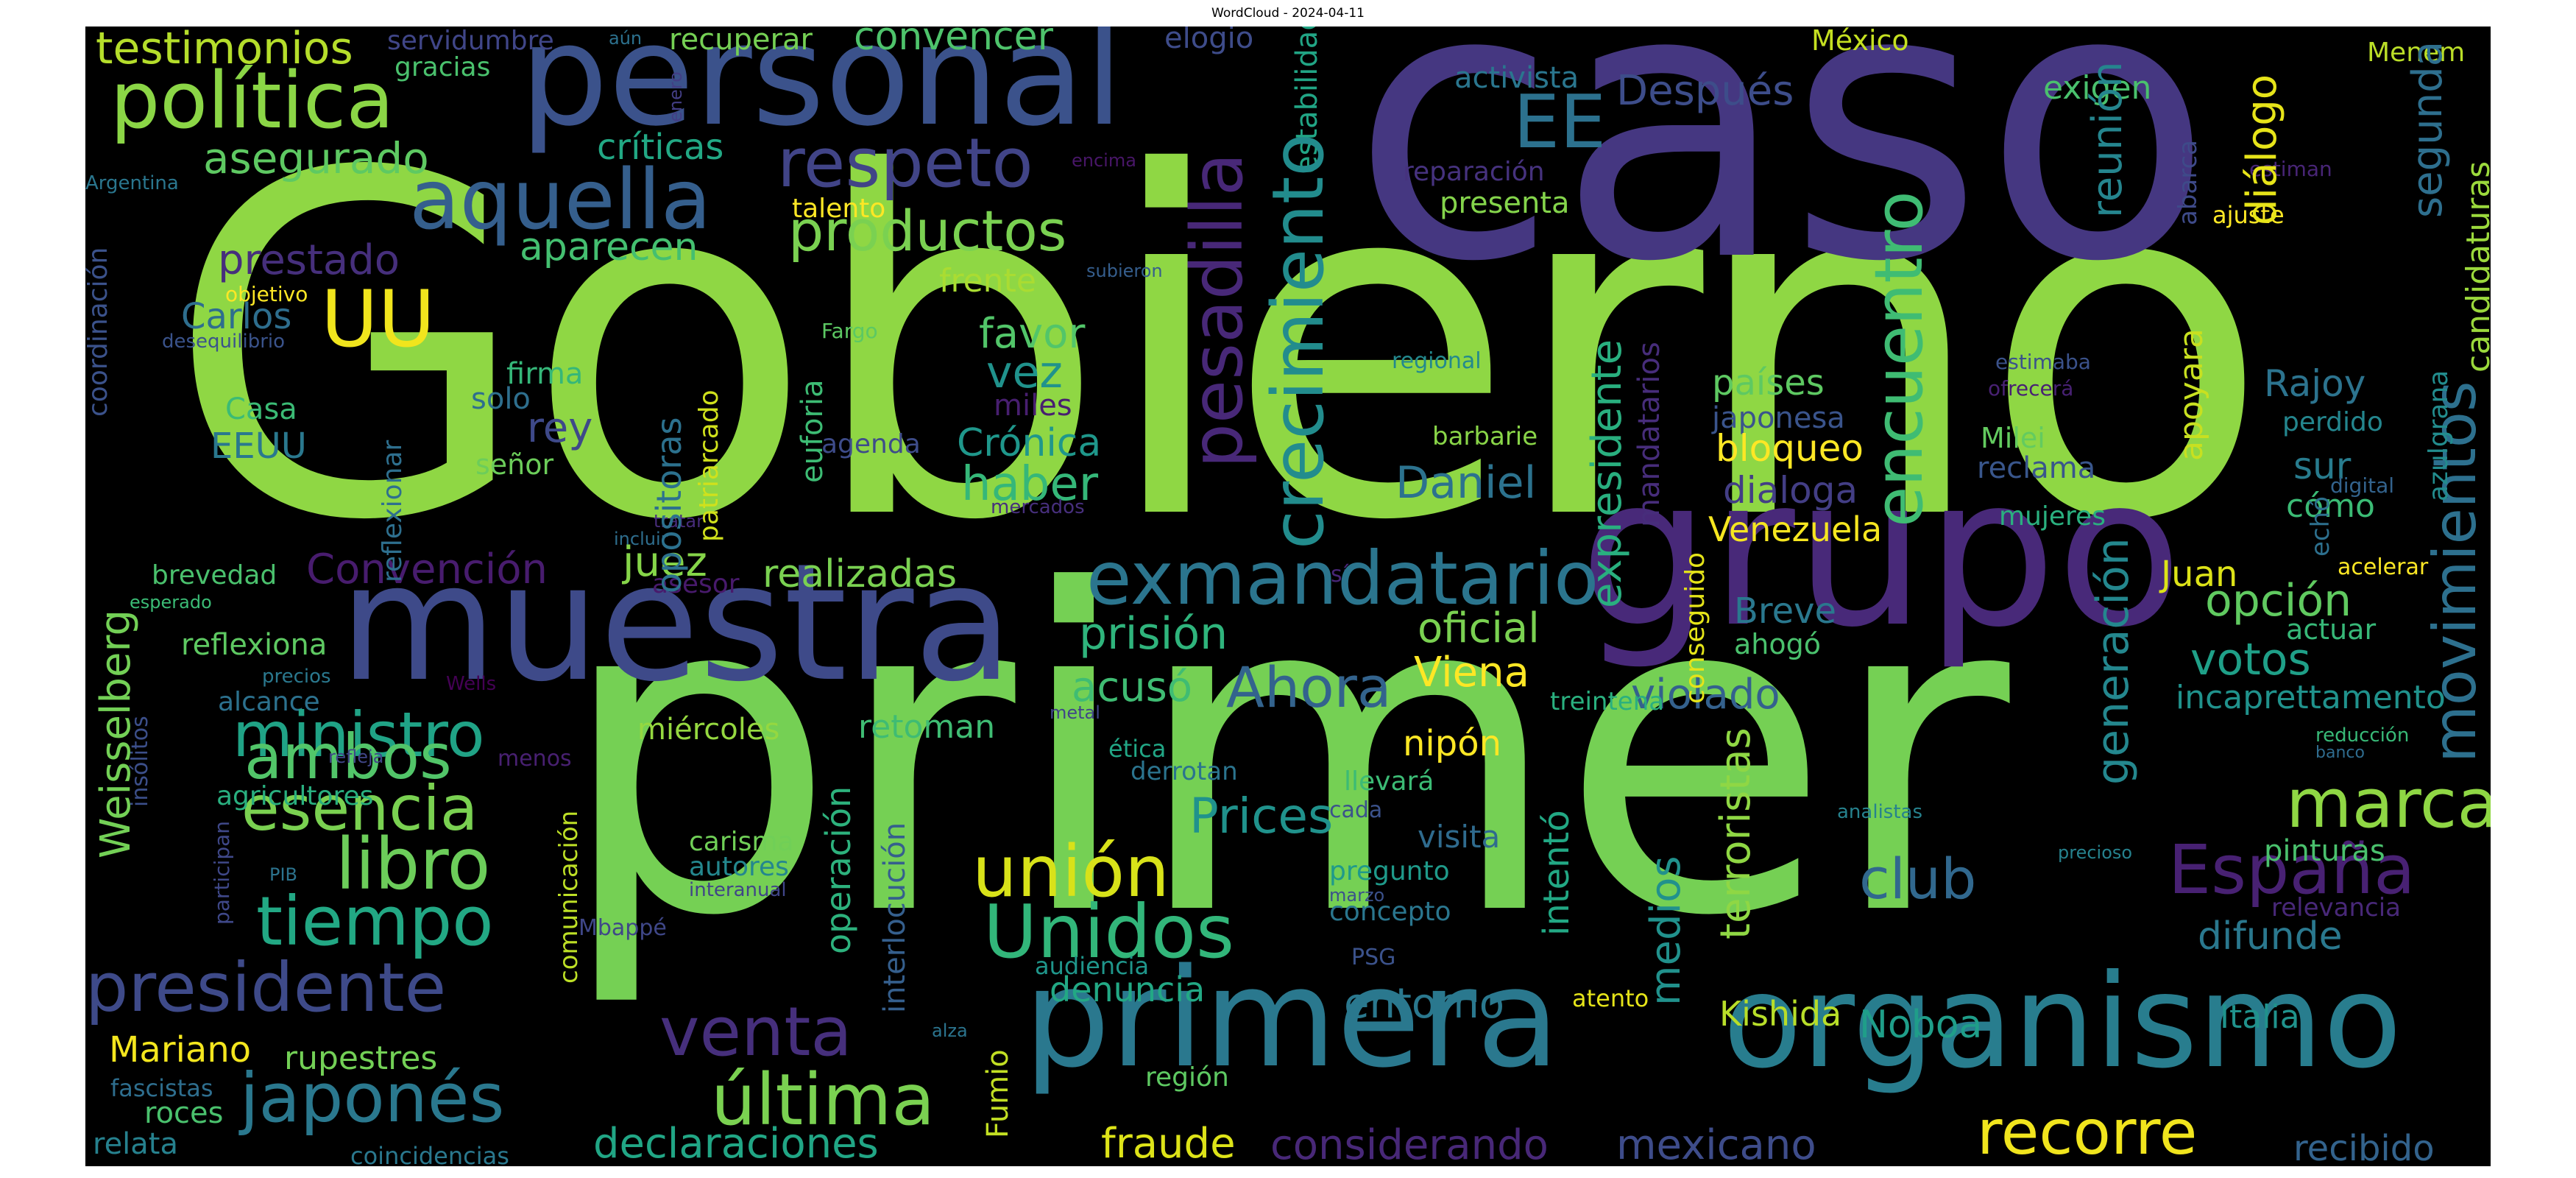 This screenshot has height=1178, width=2576. I want to click on word: esperado, so click(171, 602).